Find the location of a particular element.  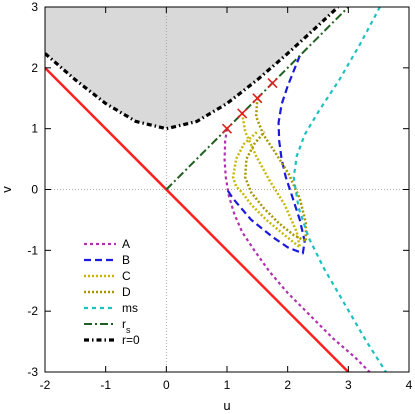

legend-item: ms is located at coordinates (111, 308).